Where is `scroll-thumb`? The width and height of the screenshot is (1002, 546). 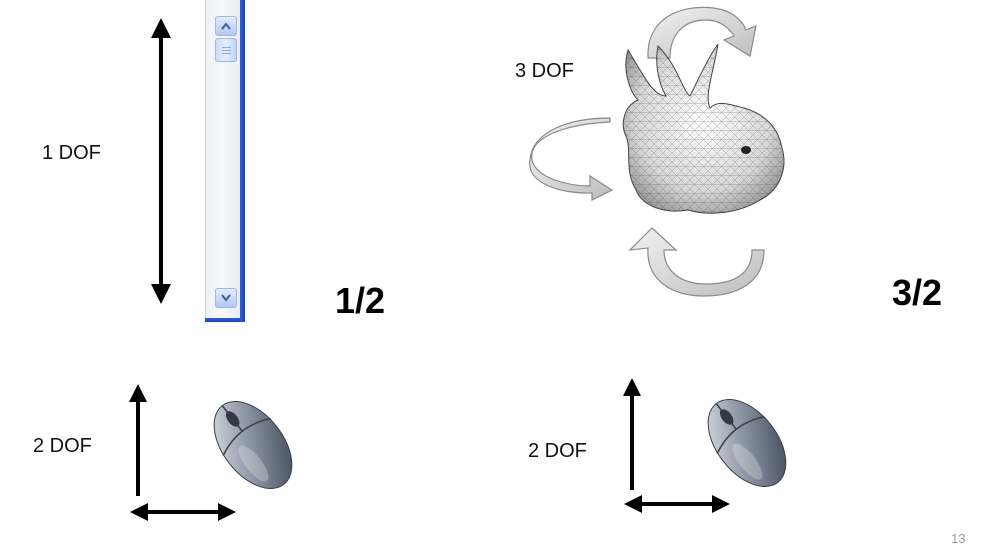
scroll-thumb is located at coordinates (226, 50).